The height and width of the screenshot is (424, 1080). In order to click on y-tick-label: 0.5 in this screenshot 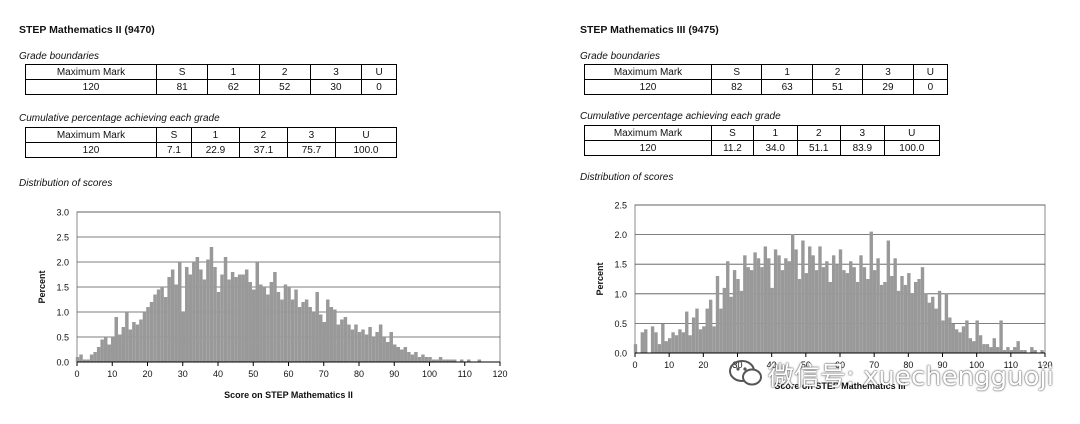, I will do `click(620, 324)`.